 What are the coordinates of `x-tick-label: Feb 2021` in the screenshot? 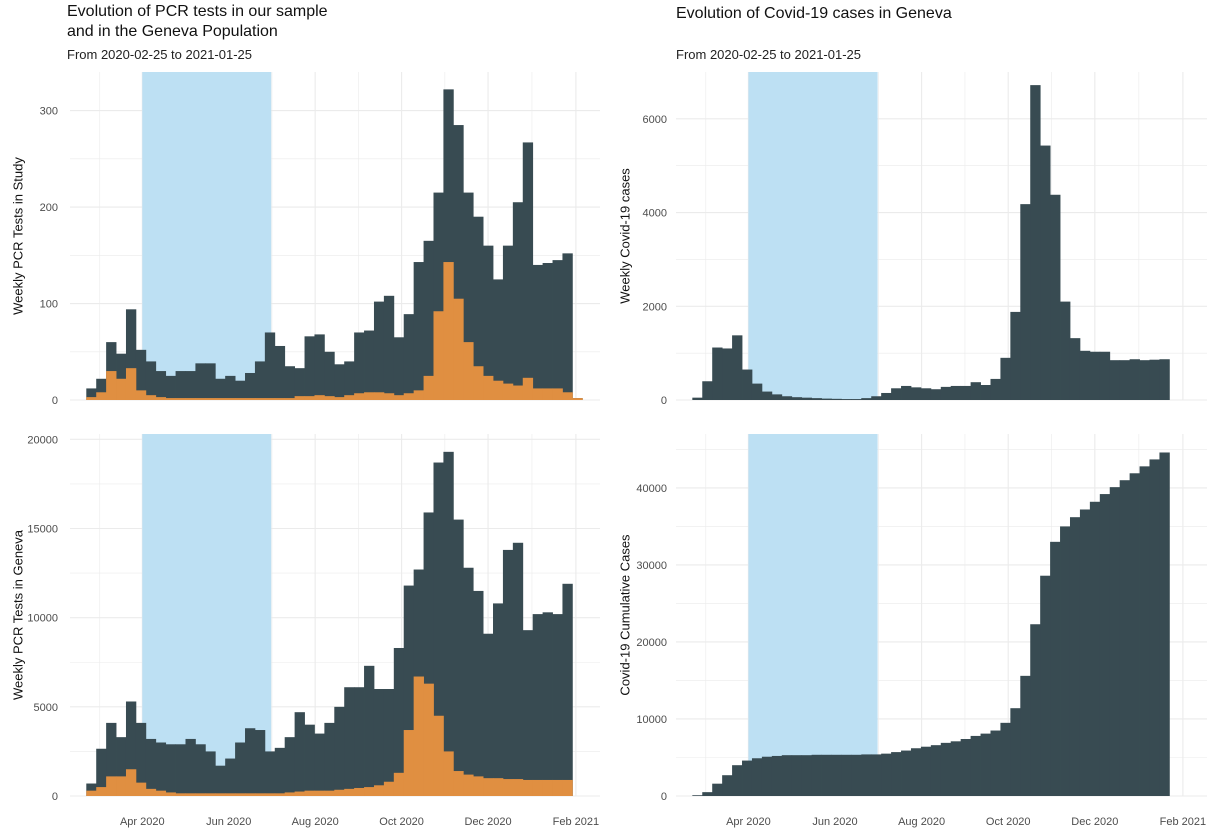 It's located at (576, 822).